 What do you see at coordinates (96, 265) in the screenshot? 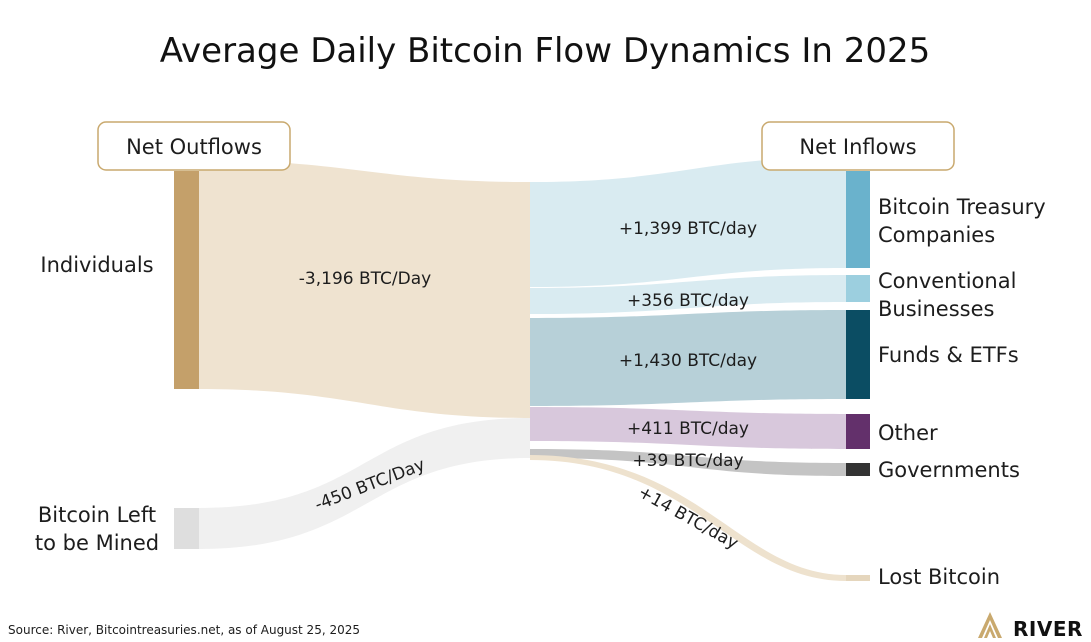
I see `individuals-label: Individuals` at bounding box center [96, 265].